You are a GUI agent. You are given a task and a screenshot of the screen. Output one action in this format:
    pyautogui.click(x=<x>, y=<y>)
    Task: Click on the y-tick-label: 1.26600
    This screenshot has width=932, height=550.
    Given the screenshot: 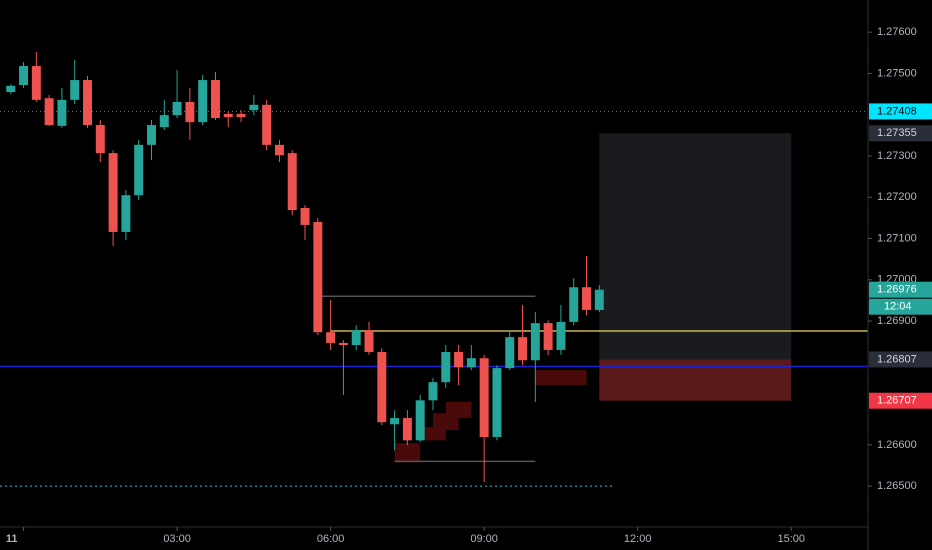 What is the action you would take?
    pyautogui.click(x=897, y=445)
    